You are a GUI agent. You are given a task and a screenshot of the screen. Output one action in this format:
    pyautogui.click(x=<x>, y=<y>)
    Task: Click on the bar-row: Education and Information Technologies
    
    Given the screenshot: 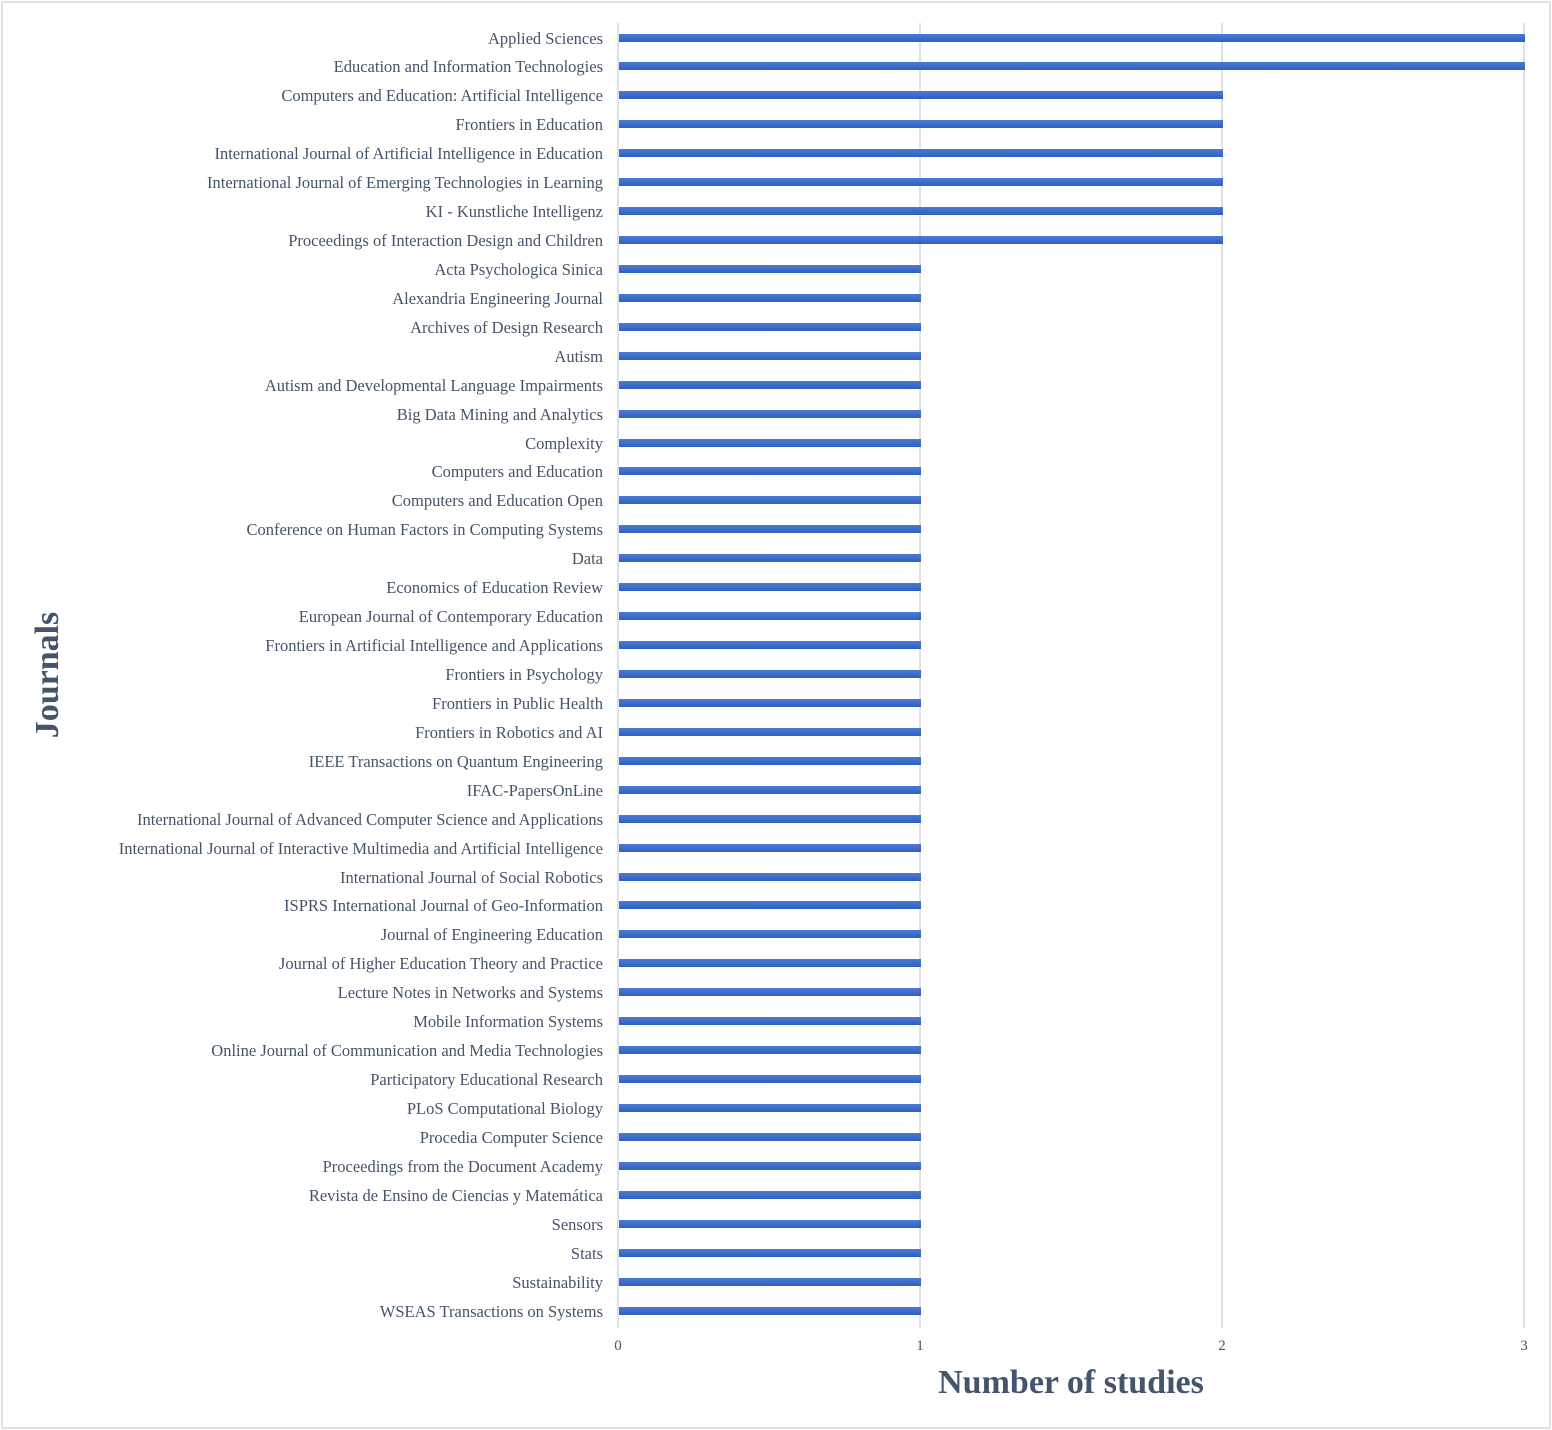 What is the action you would take?
    pyautogui.click(x=776, y=66)
    